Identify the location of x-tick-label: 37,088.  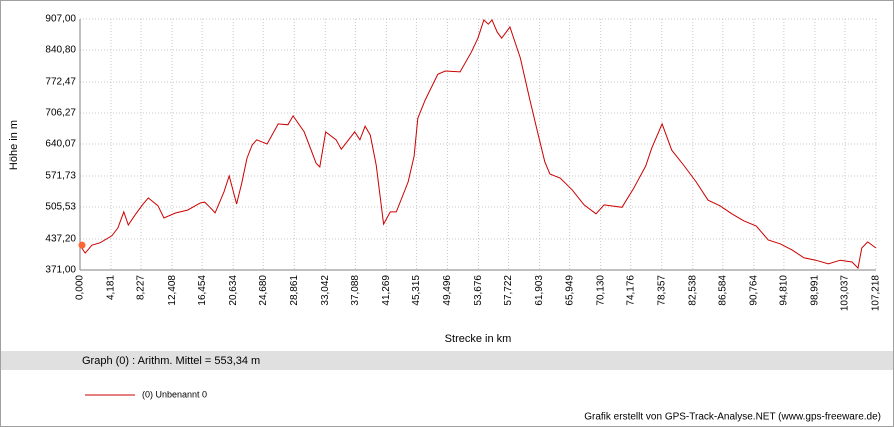
(355, 290).